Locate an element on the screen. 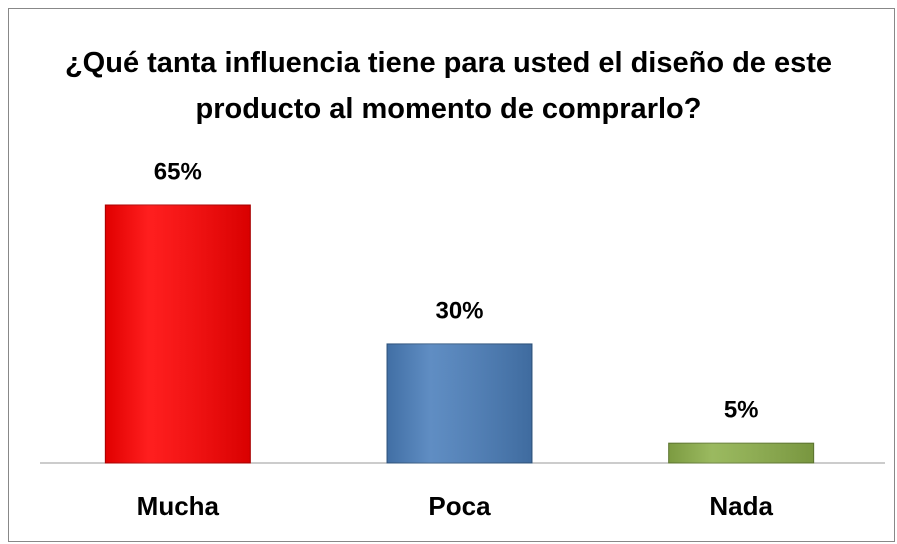  x-tick-label: Nada is located at coordinates (741, 506).